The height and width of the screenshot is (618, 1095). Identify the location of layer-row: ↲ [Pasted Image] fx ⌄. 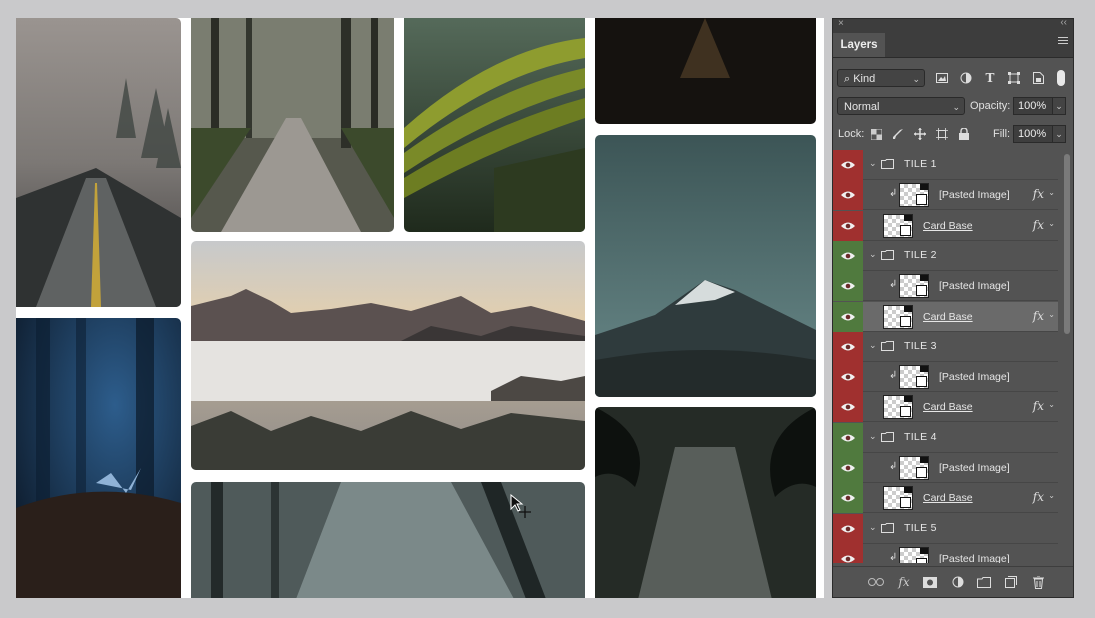
(945, 195).